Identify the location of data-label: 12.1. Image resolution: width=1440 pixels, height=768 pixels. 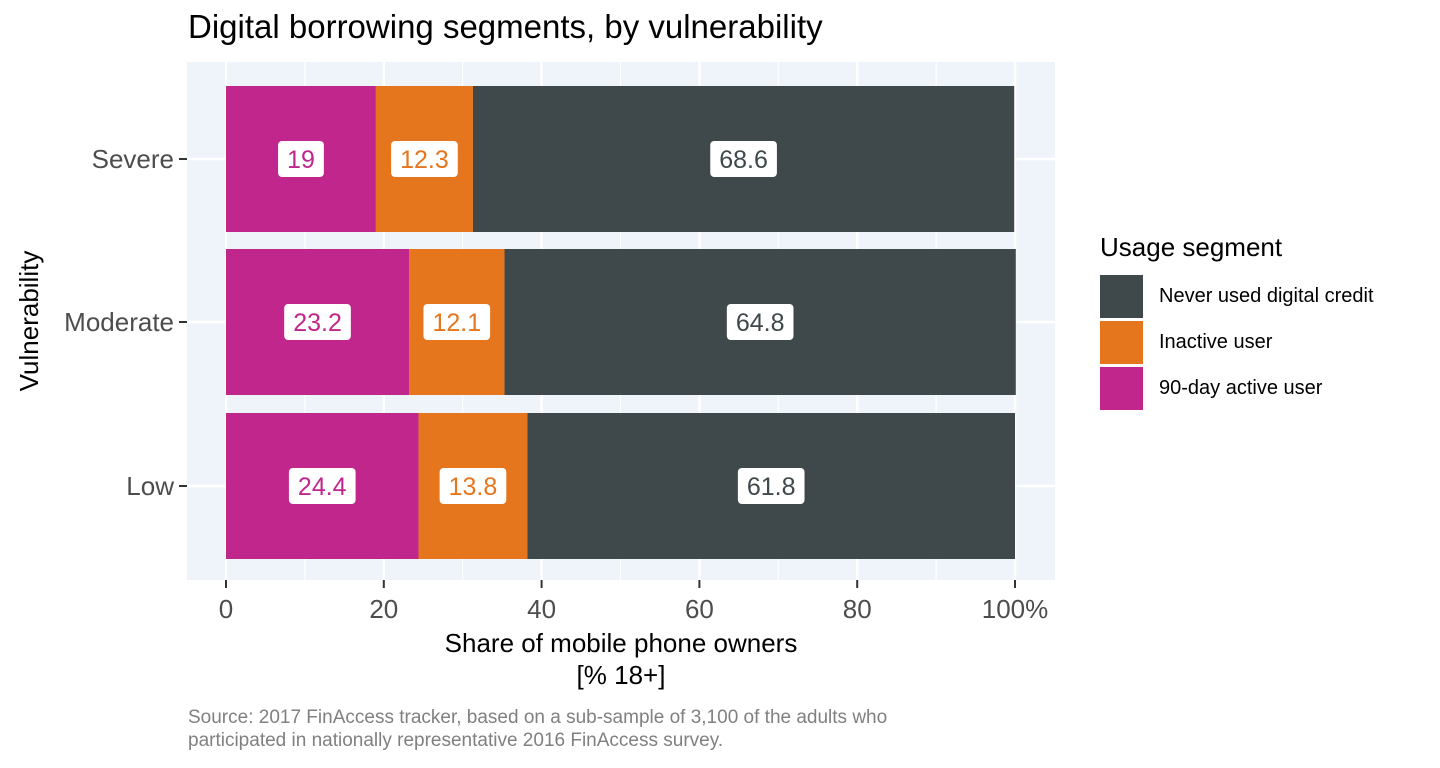
(457, 322).